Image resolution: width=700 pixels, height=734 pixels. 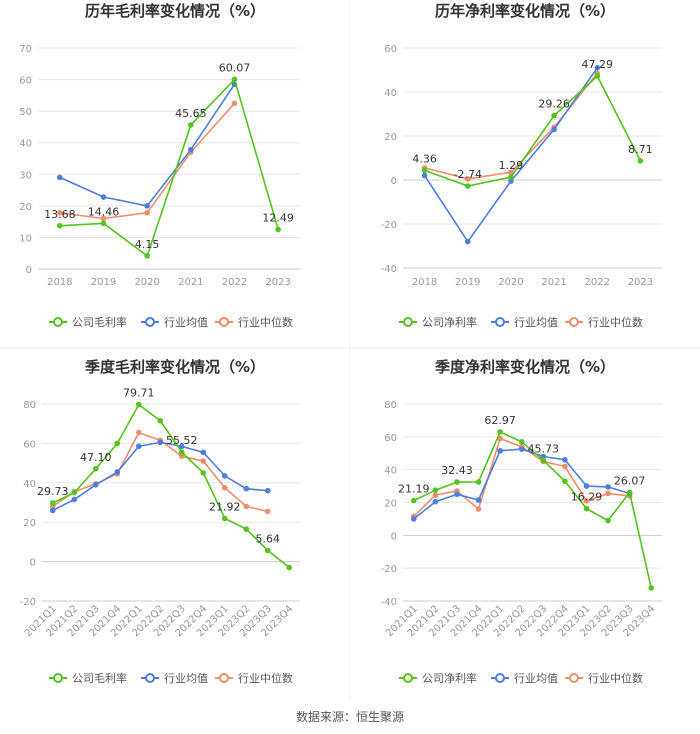 I want to click on y-tick-label: 20, so click(x=390, y=137).